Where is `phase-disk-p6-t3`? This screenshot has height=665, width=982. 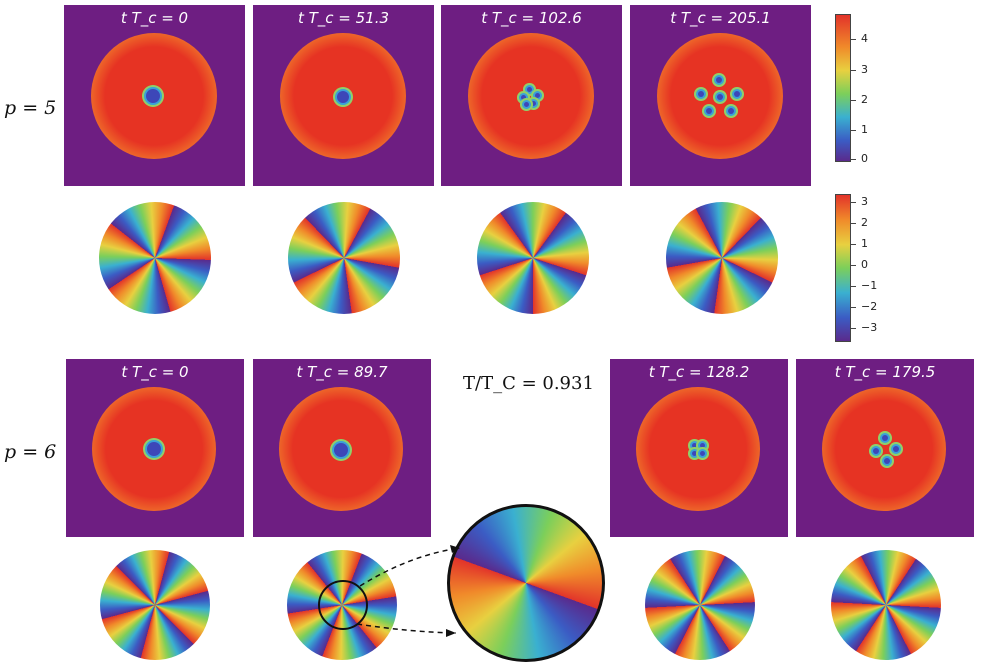
phase-disk-p6-t3 is located at coordinates (886, 605).